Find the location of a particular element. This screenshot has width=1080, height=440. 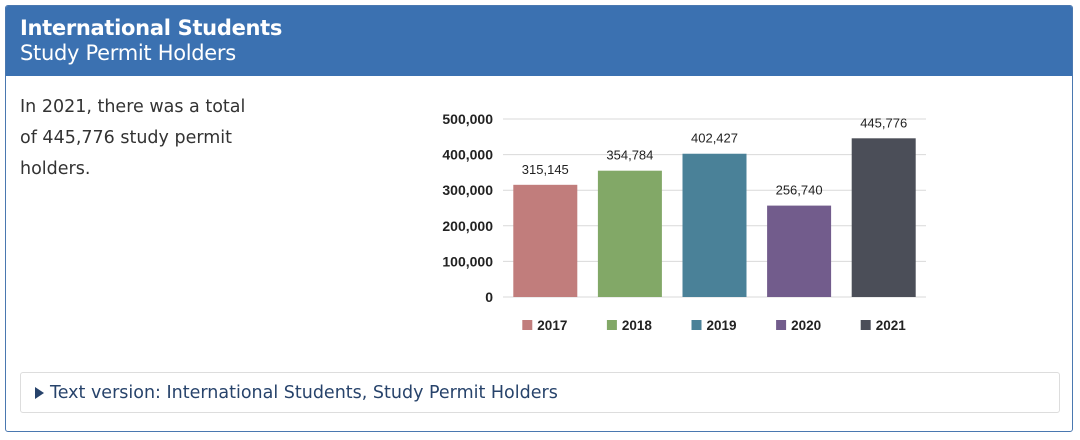

y-tick-label: 0 is located at coordinates (489, 297).